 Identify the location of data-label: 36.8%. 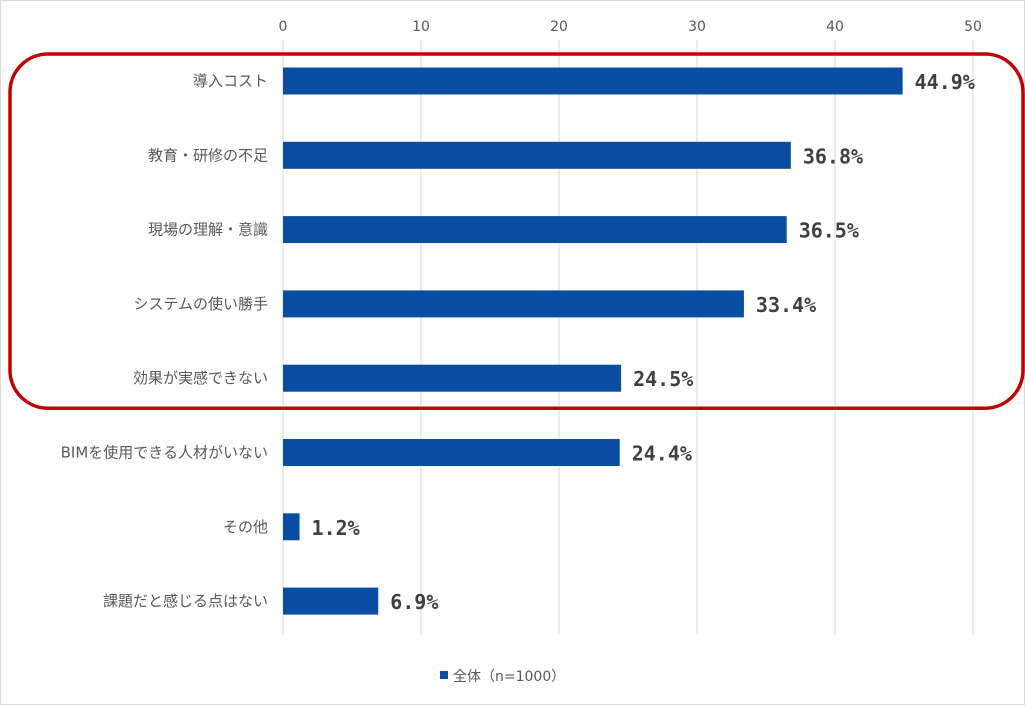
(833, 156).